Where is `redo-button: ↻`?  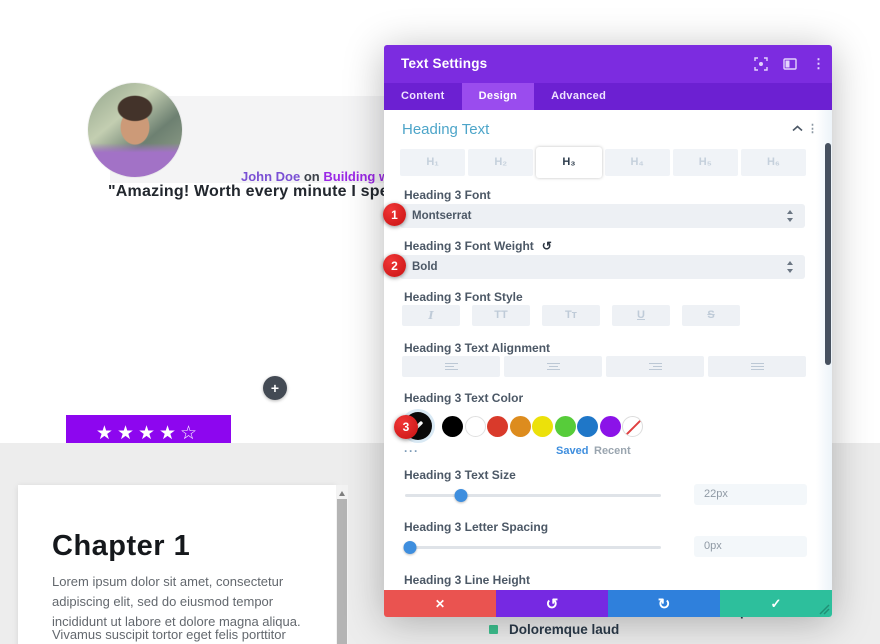
redo-button: ↻ is located at coordinates (664, 603).